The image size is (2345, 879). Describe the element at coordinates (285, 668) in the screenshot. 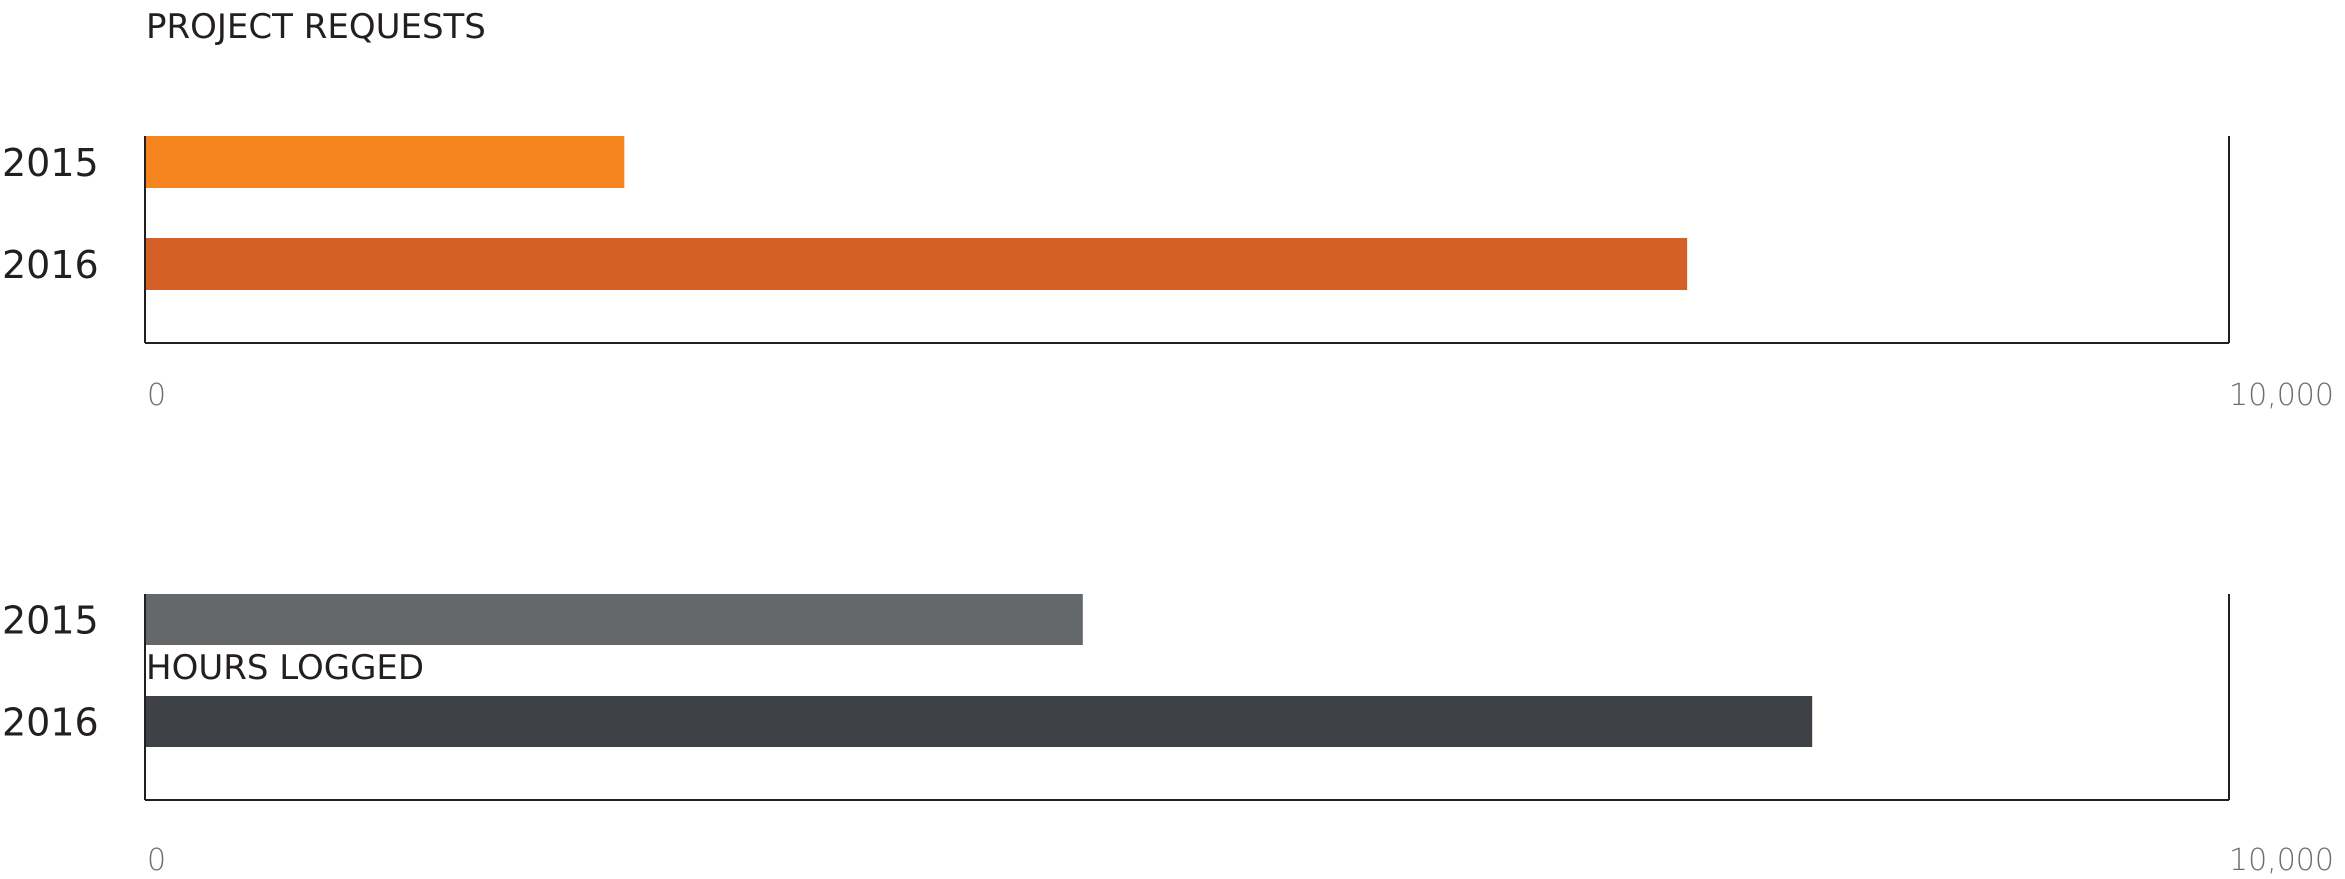

I see `chart-title: HOURS LOGGED` at that location.